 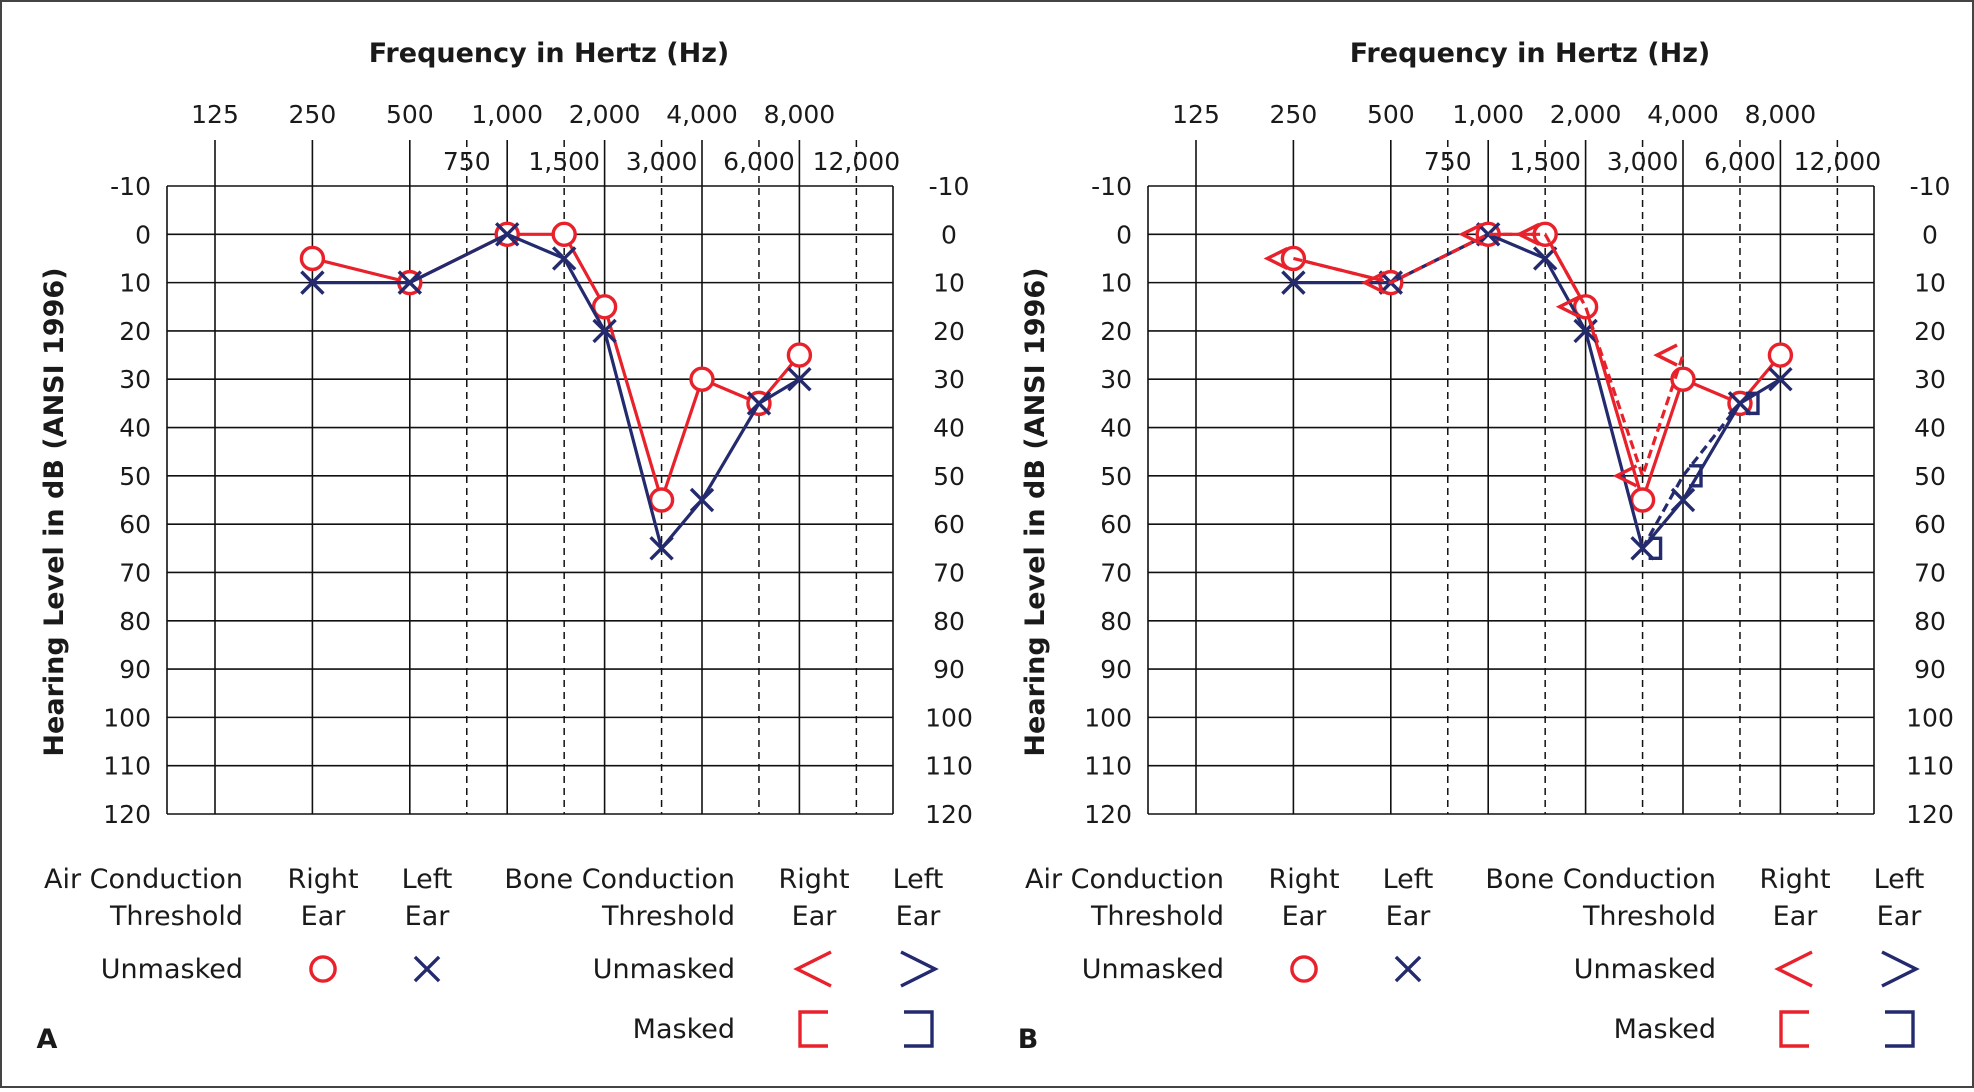 What do you see at coordinates (1489, 356) in the screenshot?
I see `series-line-right-ear-bone-conduction-unmasked` at bounding box center [1489, 356].